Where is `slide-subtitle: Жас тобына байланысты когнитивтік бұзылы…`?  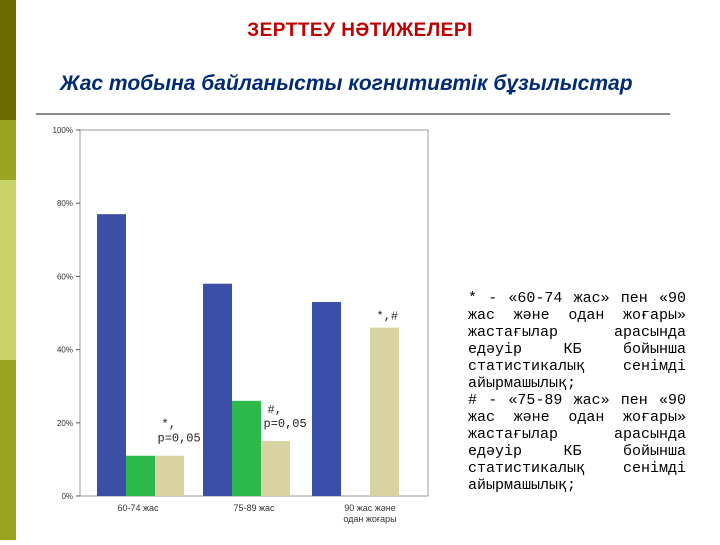
slide-subtitle: Жас тобына байланысты когнитивтік бұзылы… is located at coordinates (346, 83).